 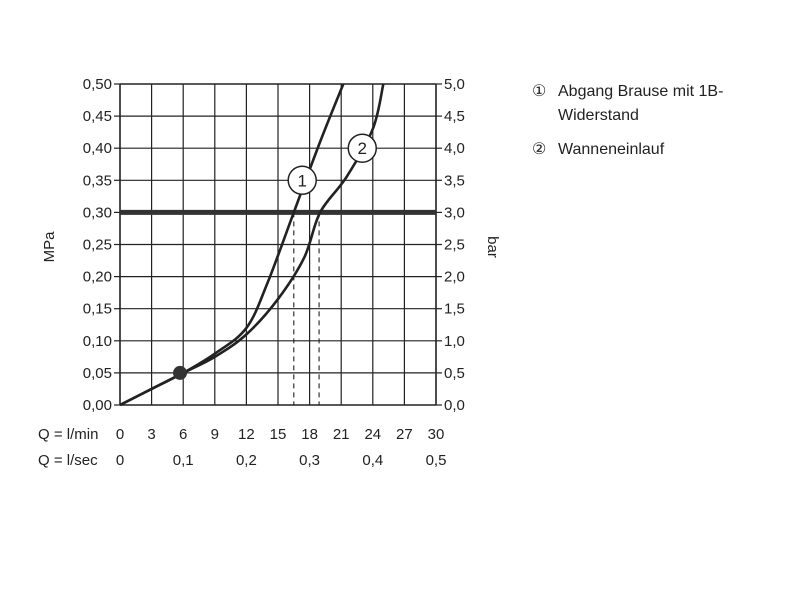 What do you see at coordinates (97, 341) in the screenshot?
I see `y-left-tick-label: 0,10` at bounding box center [97, 341].